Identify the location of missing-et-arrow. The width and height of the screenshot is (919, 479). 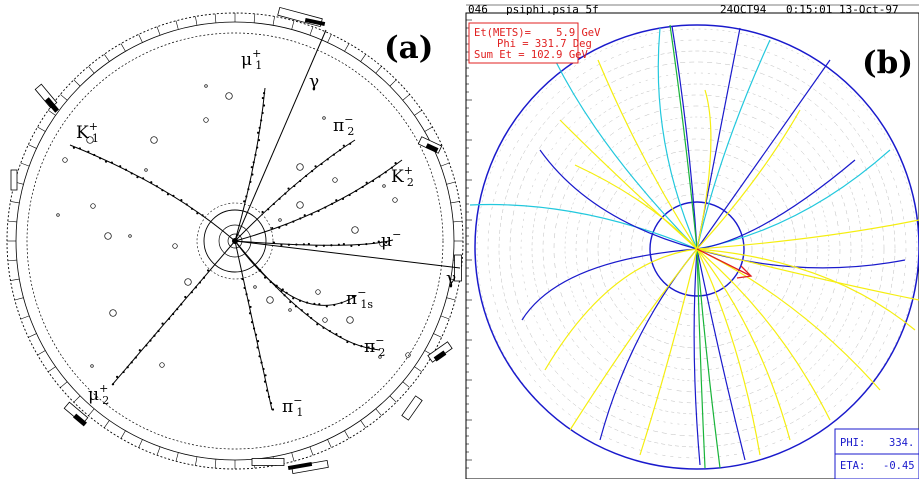
(724, 263).